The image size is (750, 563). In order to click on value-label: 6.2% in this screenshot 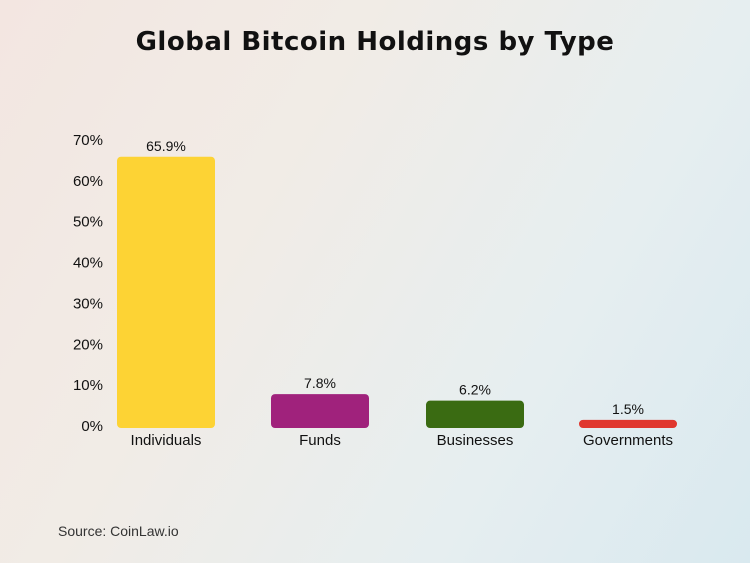, I will do `click(475, 390)`.